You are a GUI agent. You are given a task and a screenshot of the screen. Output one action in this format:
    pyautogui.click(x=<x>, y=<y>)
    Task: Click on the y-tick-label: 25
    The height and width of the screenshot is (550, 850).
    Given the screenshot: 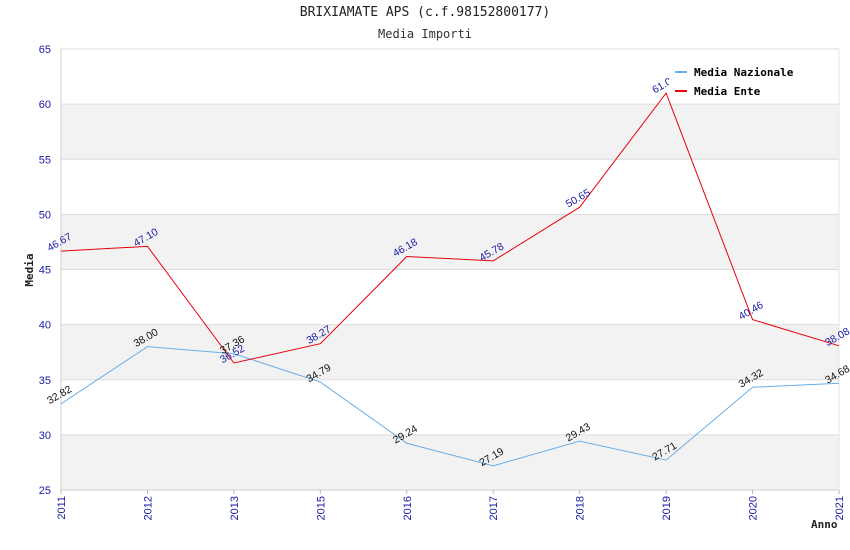 What is the action you would take?
    pyautogui.click(x=45, y=491)
    